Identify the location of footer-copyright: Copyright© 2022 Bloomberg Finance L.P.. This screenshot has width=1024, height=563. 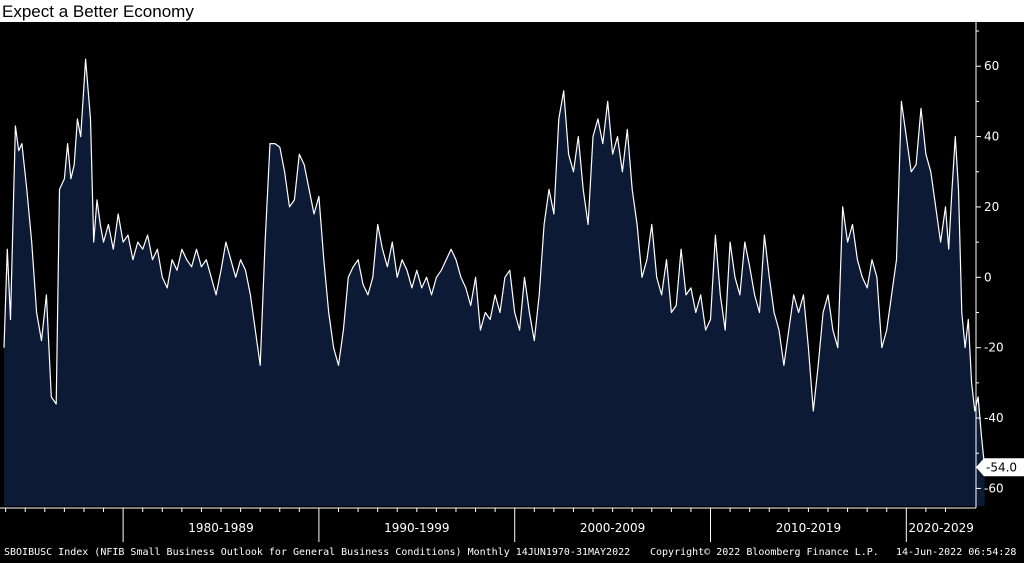
(764, 552).